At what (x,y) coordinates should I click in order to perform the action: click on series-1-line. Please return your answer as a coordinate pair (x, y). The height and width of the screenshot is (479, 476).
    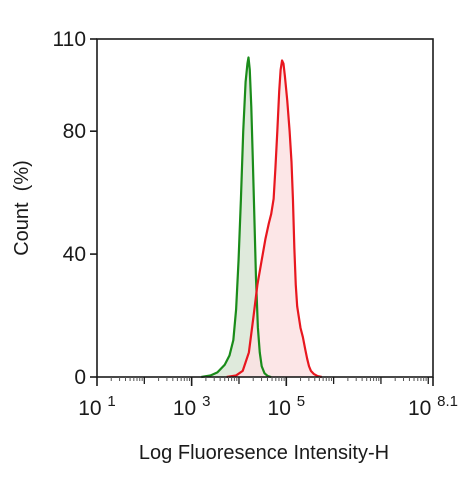
    Looking at the image, I should click on (236, 217).